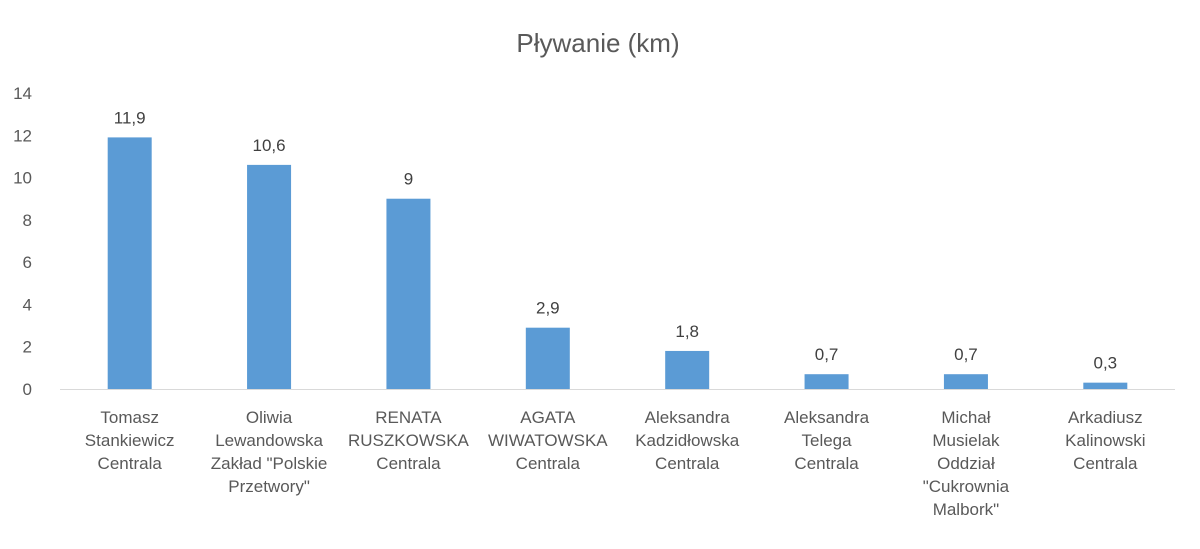  I want to click on y-tick-label: 14, so click(22, 93).